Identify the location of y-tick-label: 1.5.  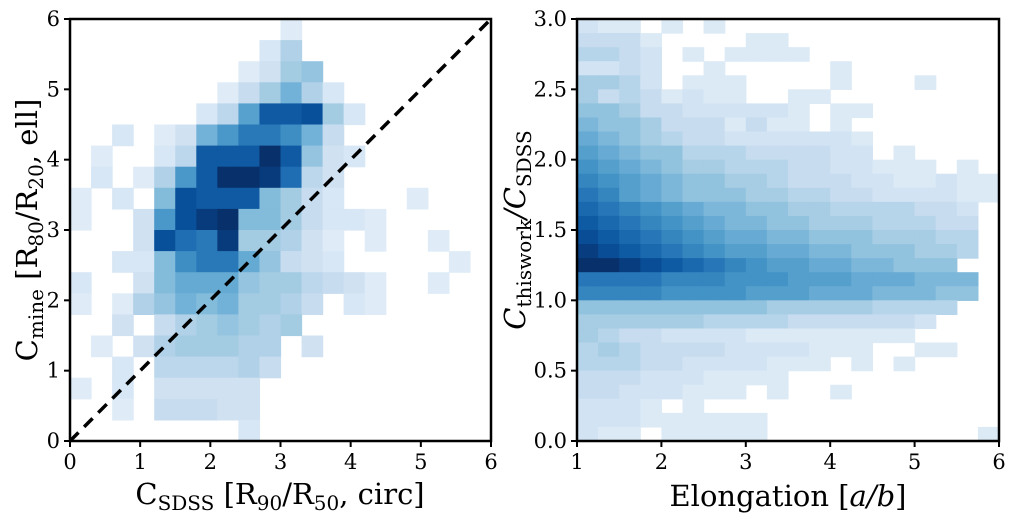
(550, 230).